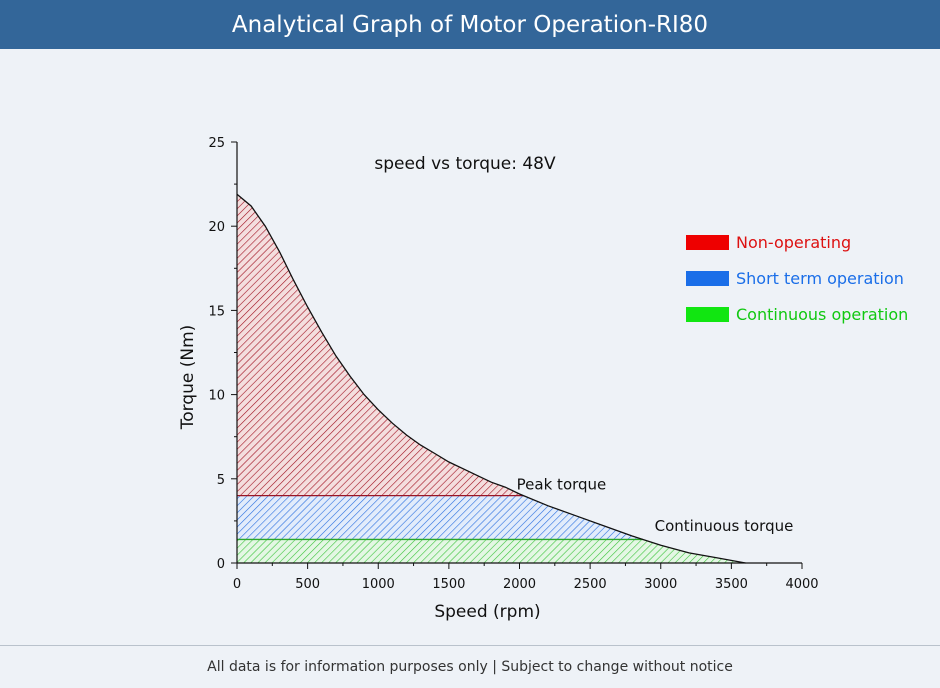 This screenshot has height=688, width=940. Describe the element at coordinates (216, 396) in the screenshot. I see `y-tick-label: 10` at that location.